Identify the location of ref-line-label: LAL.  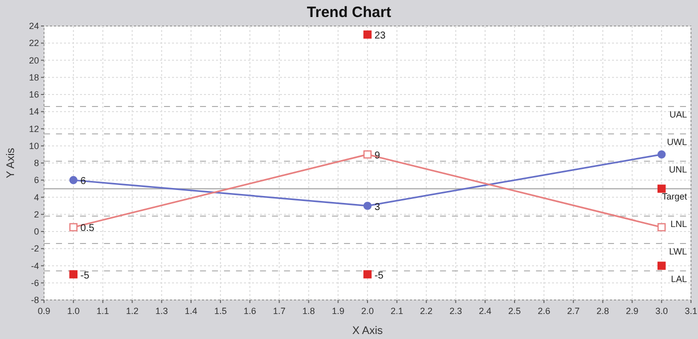
(678, 279).